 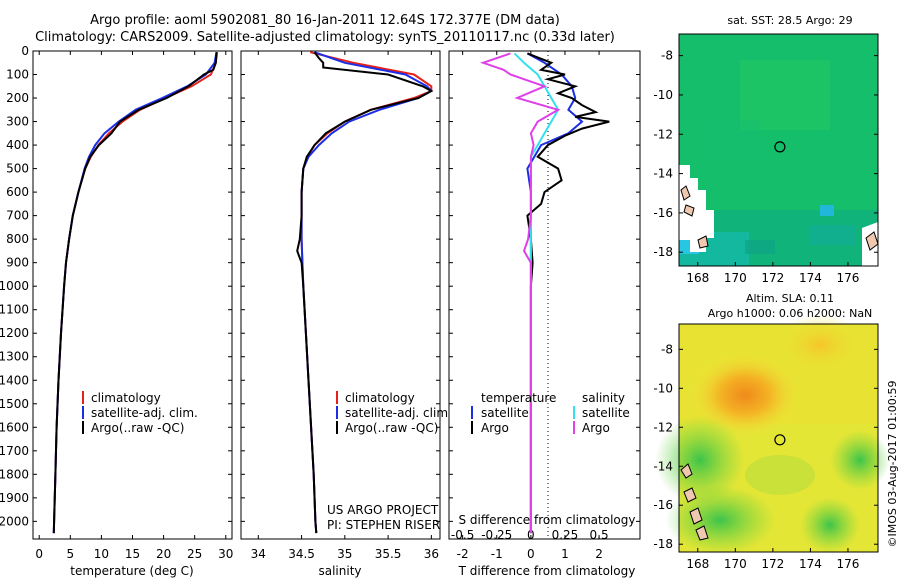 What do you see at coordinates (505, 413) in the screenshot?
I see `legend-label-t-satellite: satellite` at bounding box center [505, 413].